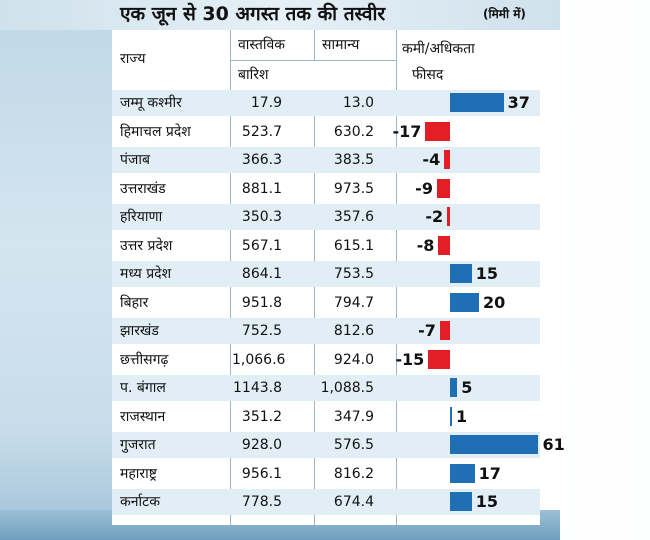  Describe the element at coordinates (353, 416) in the screenshot. I see `normal-rainfall: 347.9` at that location.